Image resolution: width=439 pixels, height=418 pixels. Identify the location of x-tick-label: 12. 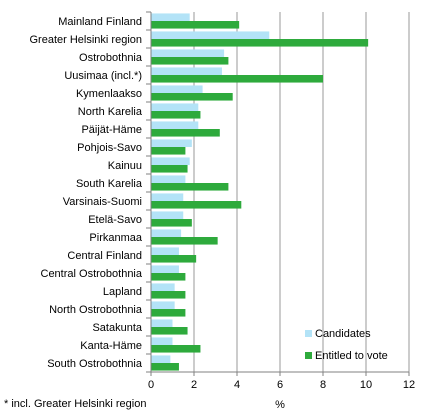
(409, 385).